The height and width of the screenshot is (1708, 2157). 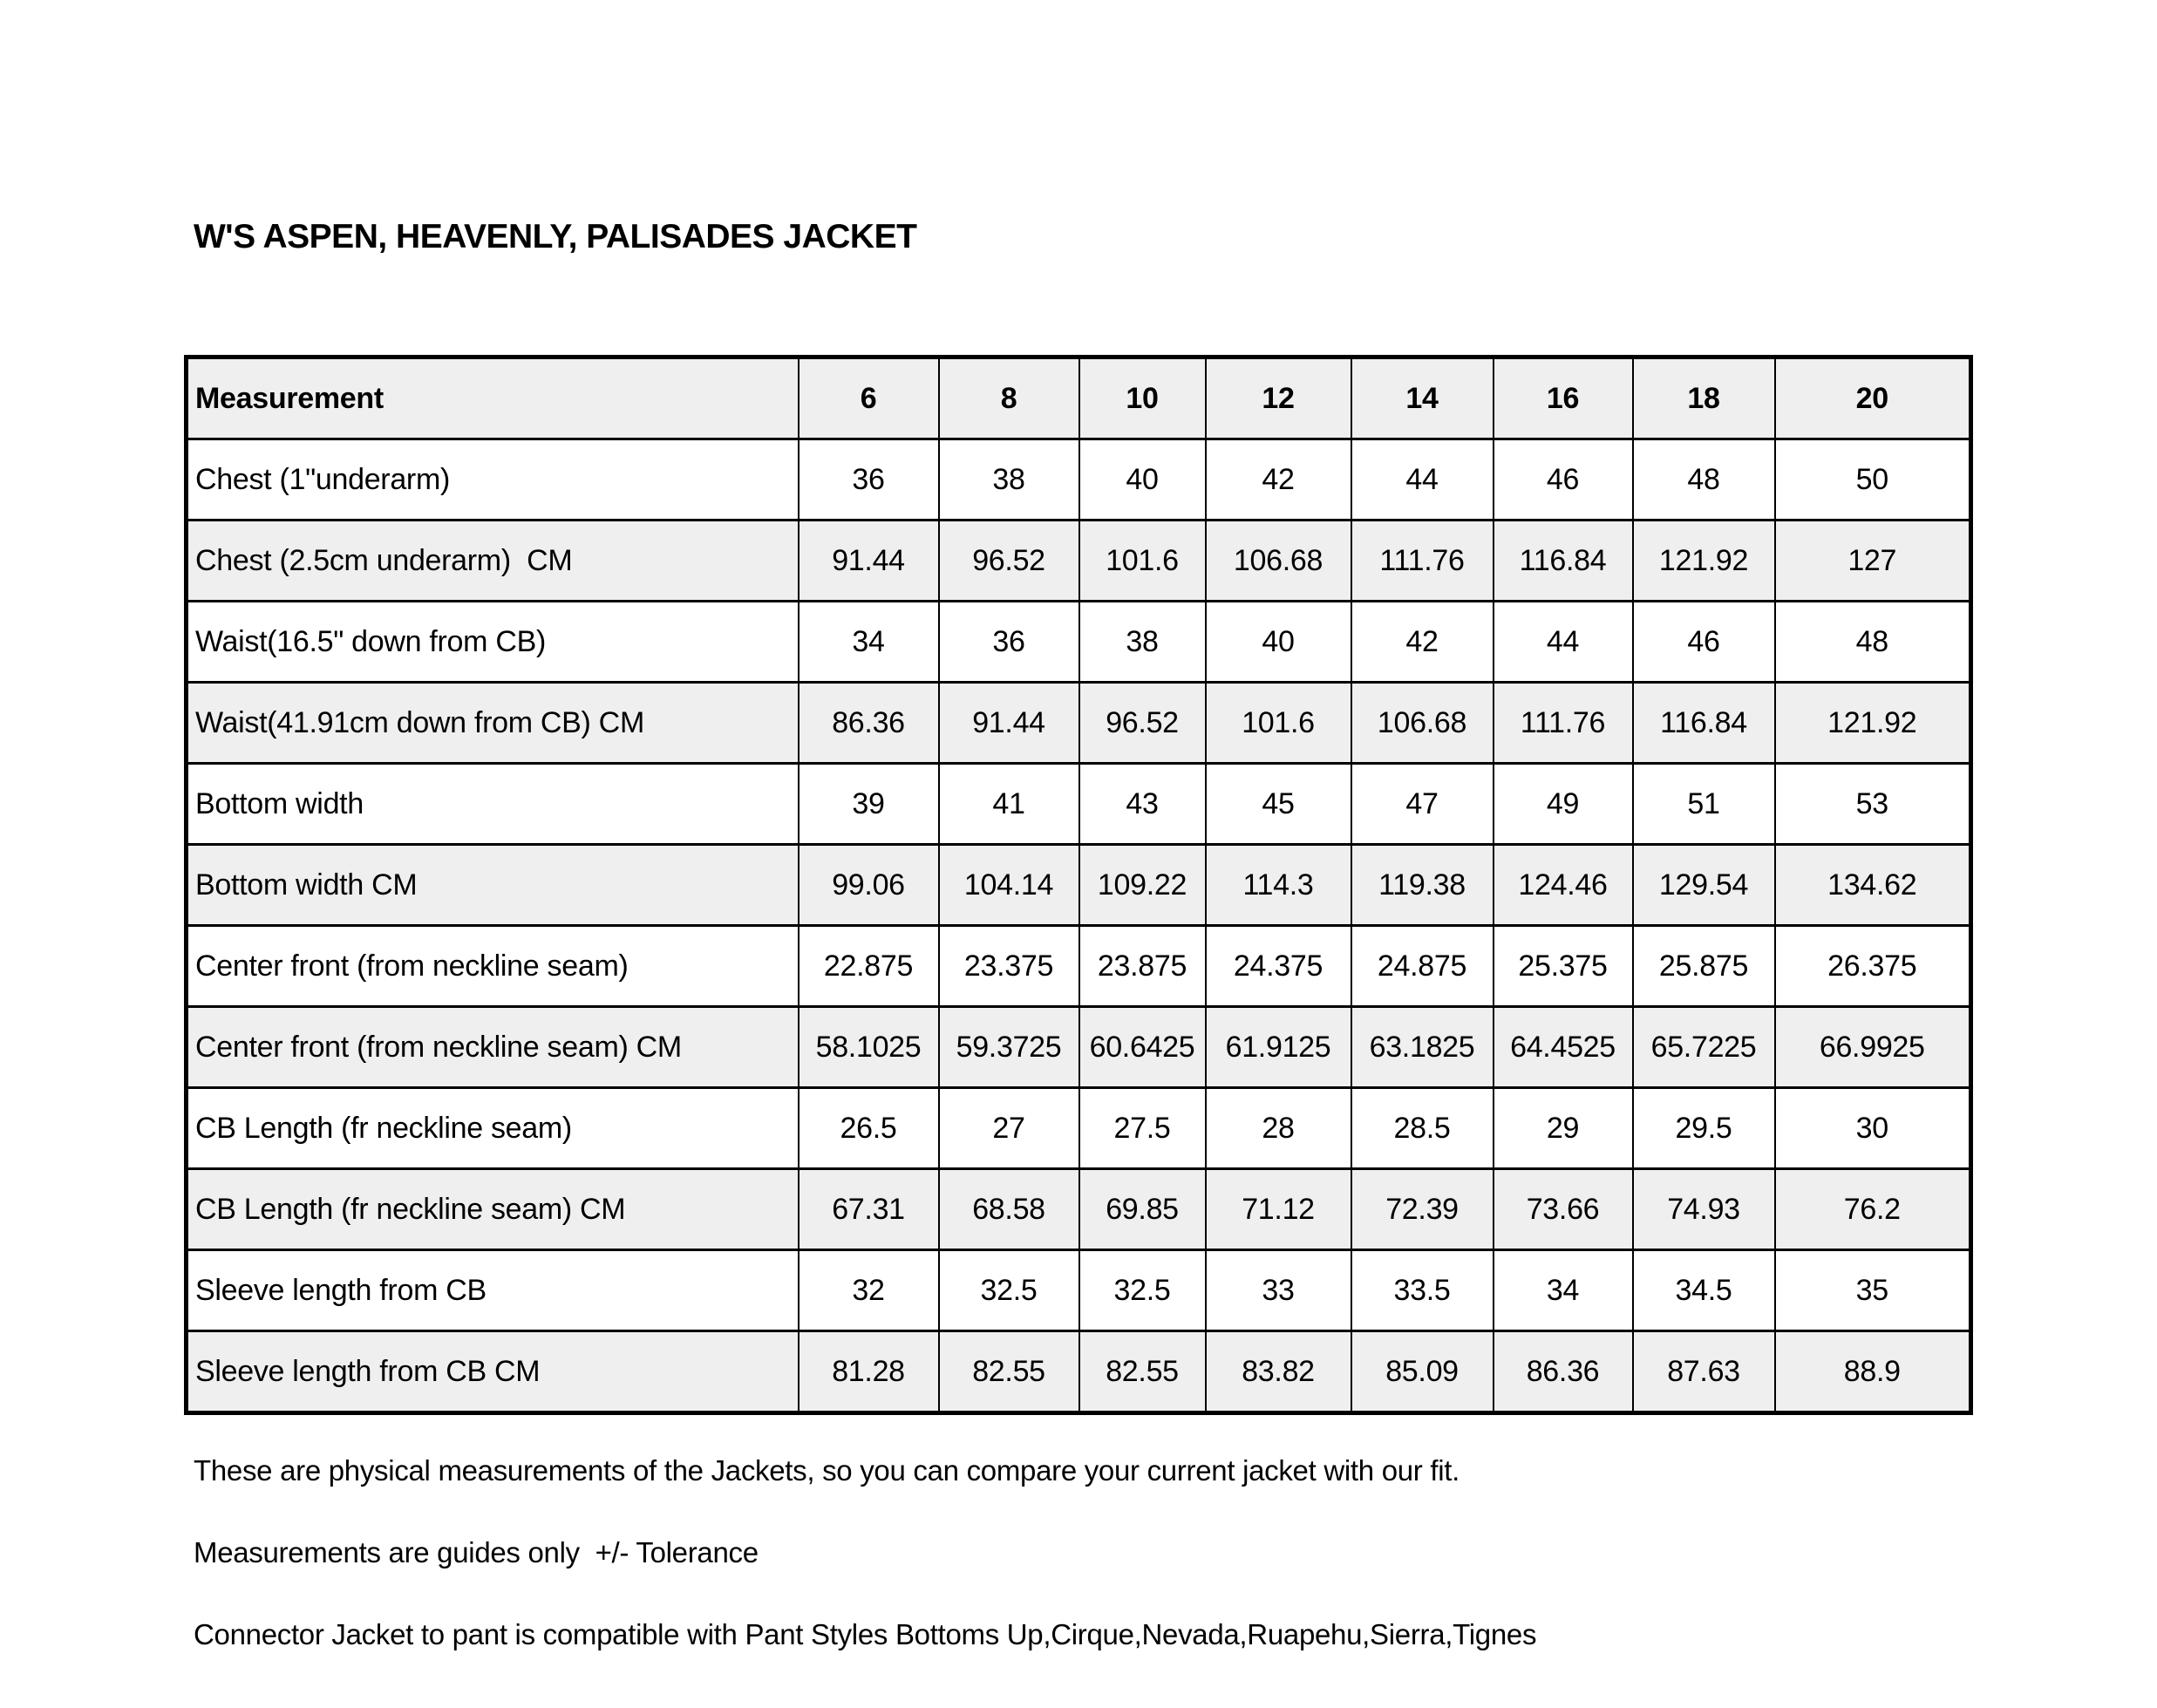 What do you see at coordinates (492, 966) in the screenshot?
I see `row-label: Center front (from neckline seam)` at bounding box center [492, 966].